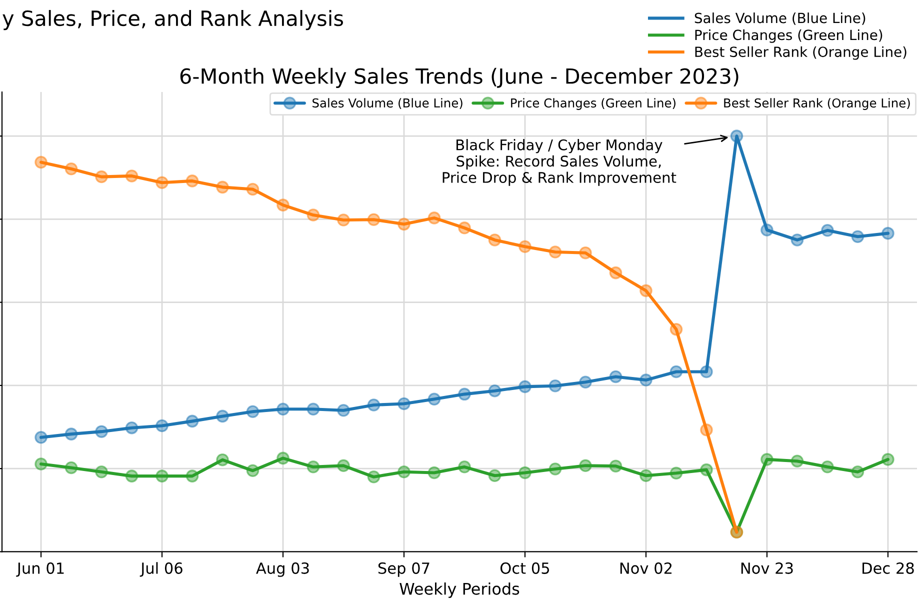 This screenshot has width=920, height=613. What do you see at coordinates (161, 569) in the screenshot?
I see `x-tick-label: Jul 06` at bounding box center [161, 569].